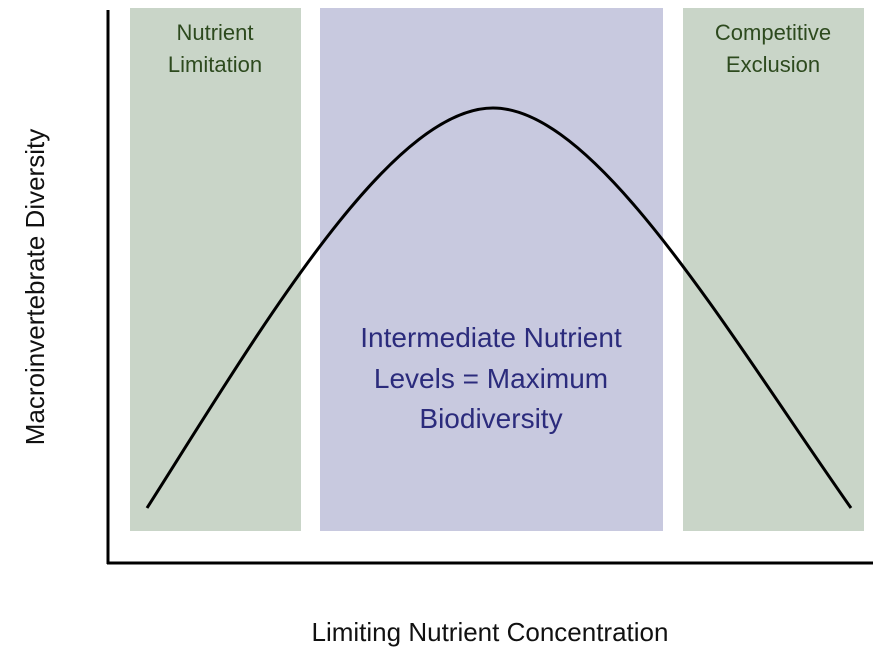 The height and width of the screenshot is (649, 873). I want to click on region-label: Levels = Maximum, so click(491, 378).